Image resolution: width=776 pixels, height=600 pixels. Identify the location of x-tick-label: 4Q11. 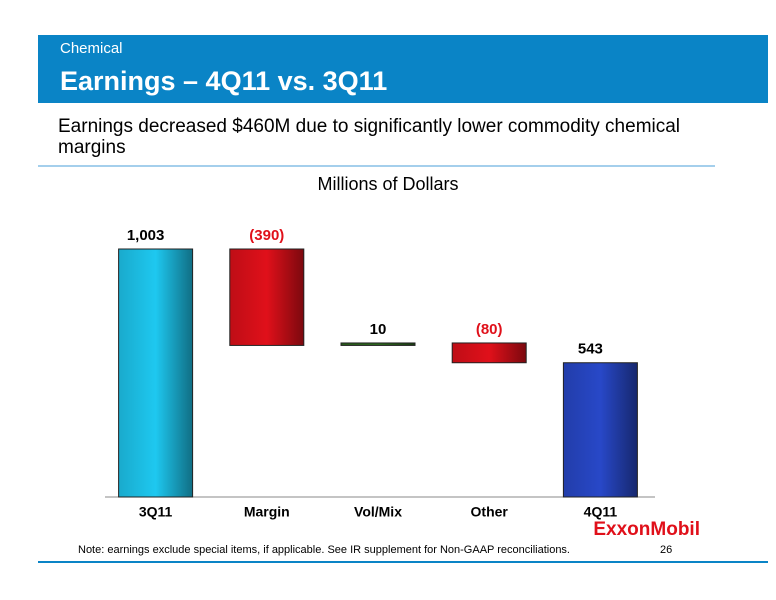
(601, 512).